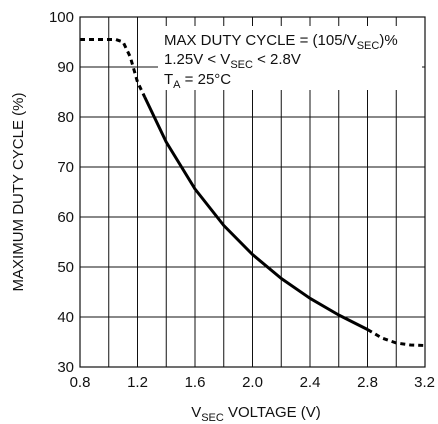  Describe the element at coordinates (281, 42) in the screenshot. I see `annotation-formula: MAX DUTY CYCLE = (105/VSEC)%` at that location.